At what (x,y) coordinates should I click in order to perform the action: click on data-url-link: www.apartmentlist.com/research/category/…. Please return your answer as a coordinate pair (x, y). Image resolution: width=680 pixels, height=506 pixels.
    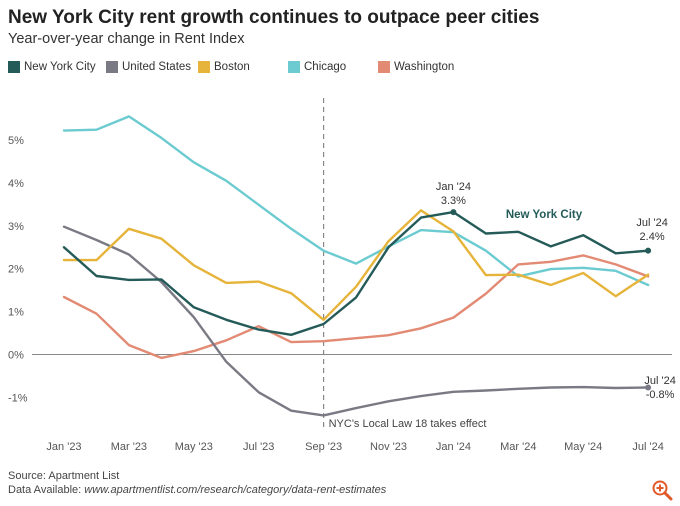
    Looking at the image, I should click on (235, 490).